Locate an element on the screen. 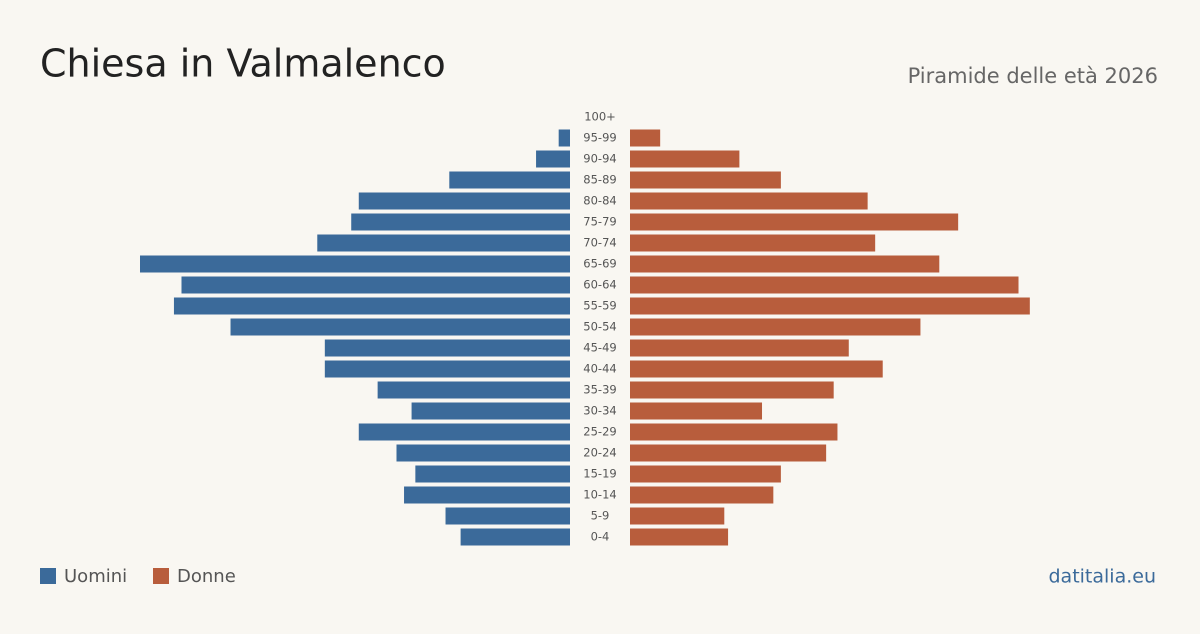  age-label: 100+ is located at coordinates (600, 117).